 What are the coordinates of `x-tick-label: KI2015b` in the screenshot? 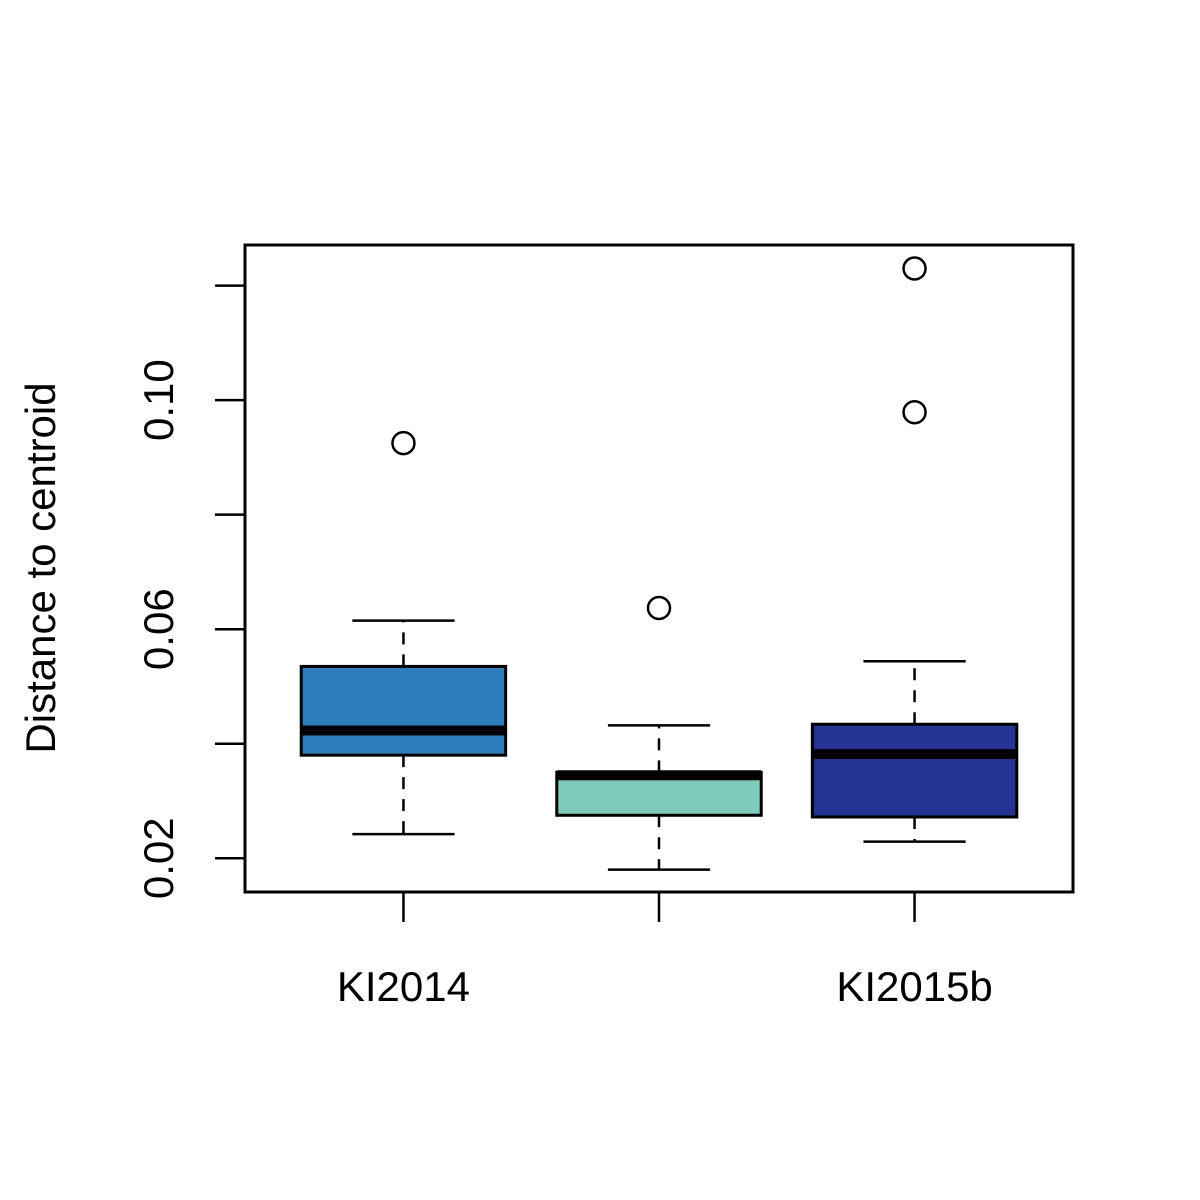 It's located at (914, 986).